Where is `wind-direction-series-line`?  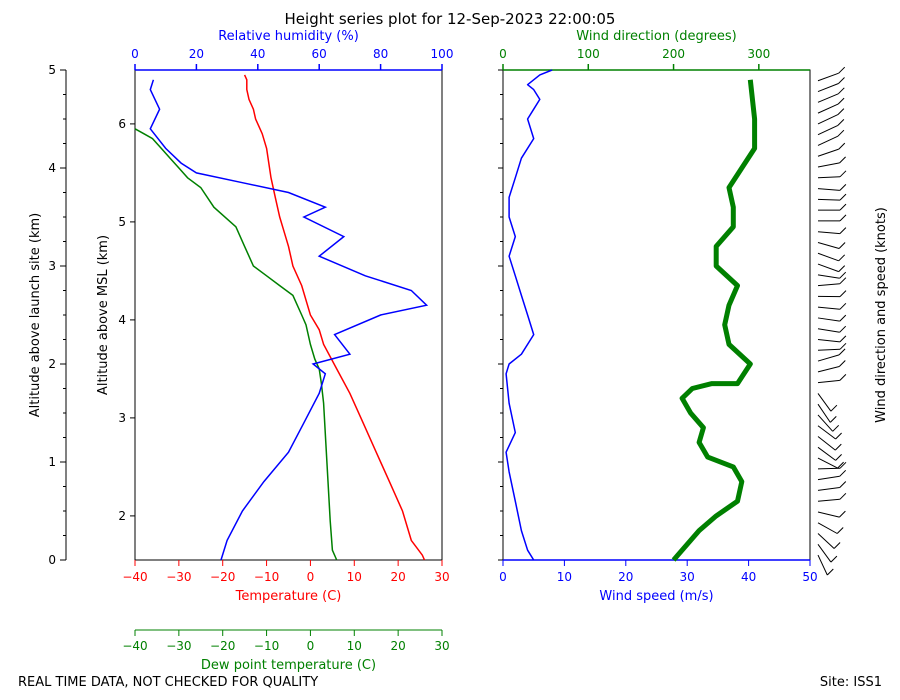
wind-direction-series-line is located at coordinates (714, 320).